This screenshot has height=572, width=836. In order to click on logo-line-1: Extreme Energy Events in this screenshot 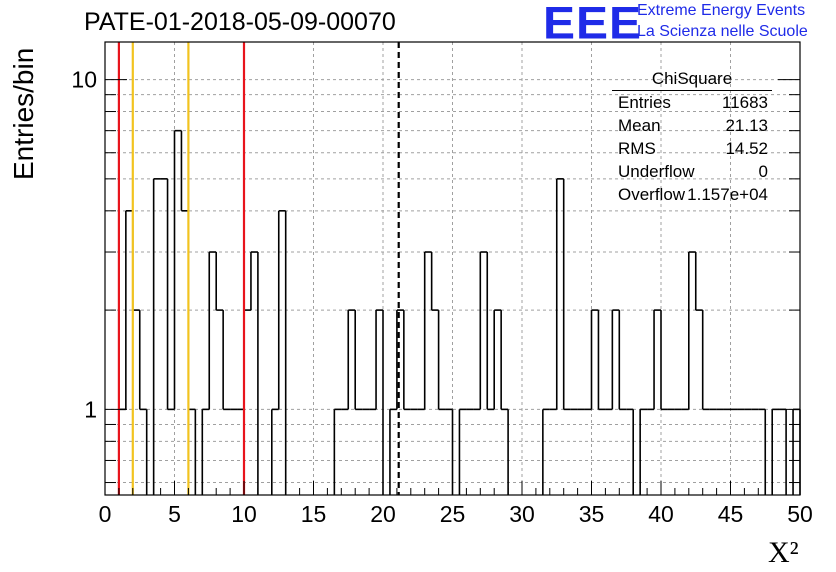, I will do `click(721, 10)`.